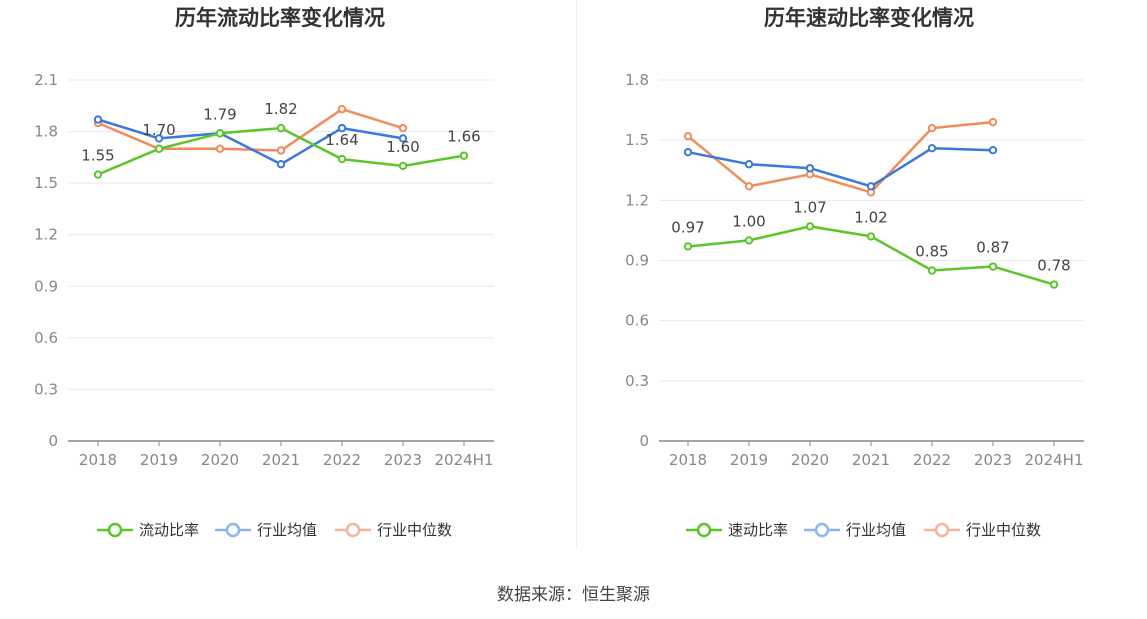 This screenshot has width=1147, height=619. What do you see at coordinates (402, 147) in the screenshot?
I see `data-label: 1.60` at bounding box center [402, 147].